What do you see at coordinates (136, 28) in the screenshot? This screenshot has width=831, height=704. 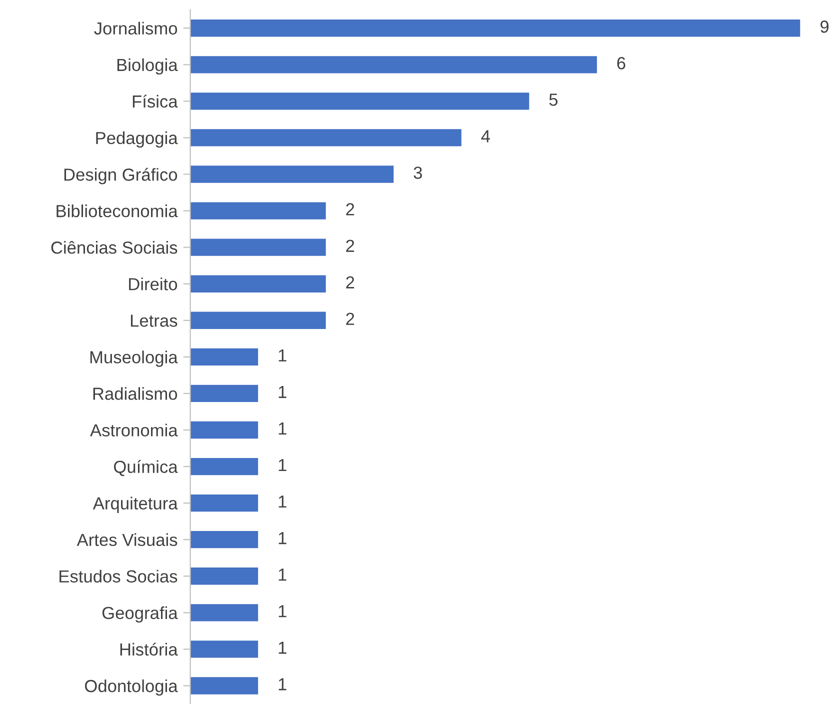 I see `y-tick-label: Jornalismo` at bounding box center [136, 28].